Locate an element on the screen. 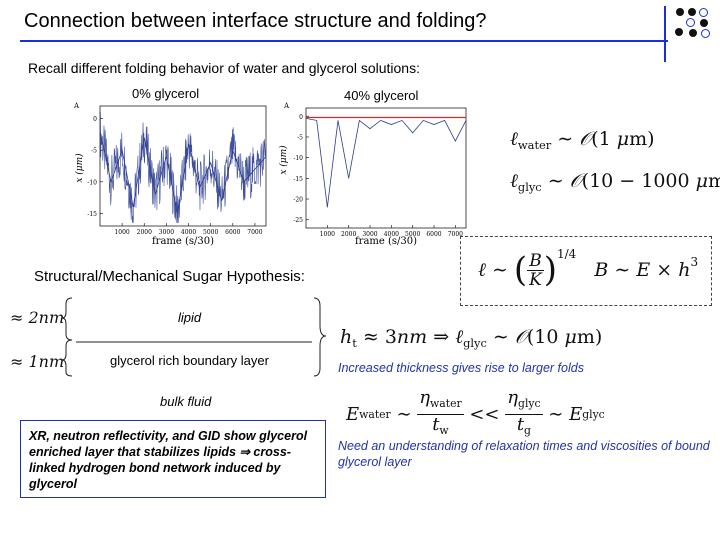 Image resolution: width=720 pixels, height=540 pixels. series-line-detail is located at coordinates (183, 167).